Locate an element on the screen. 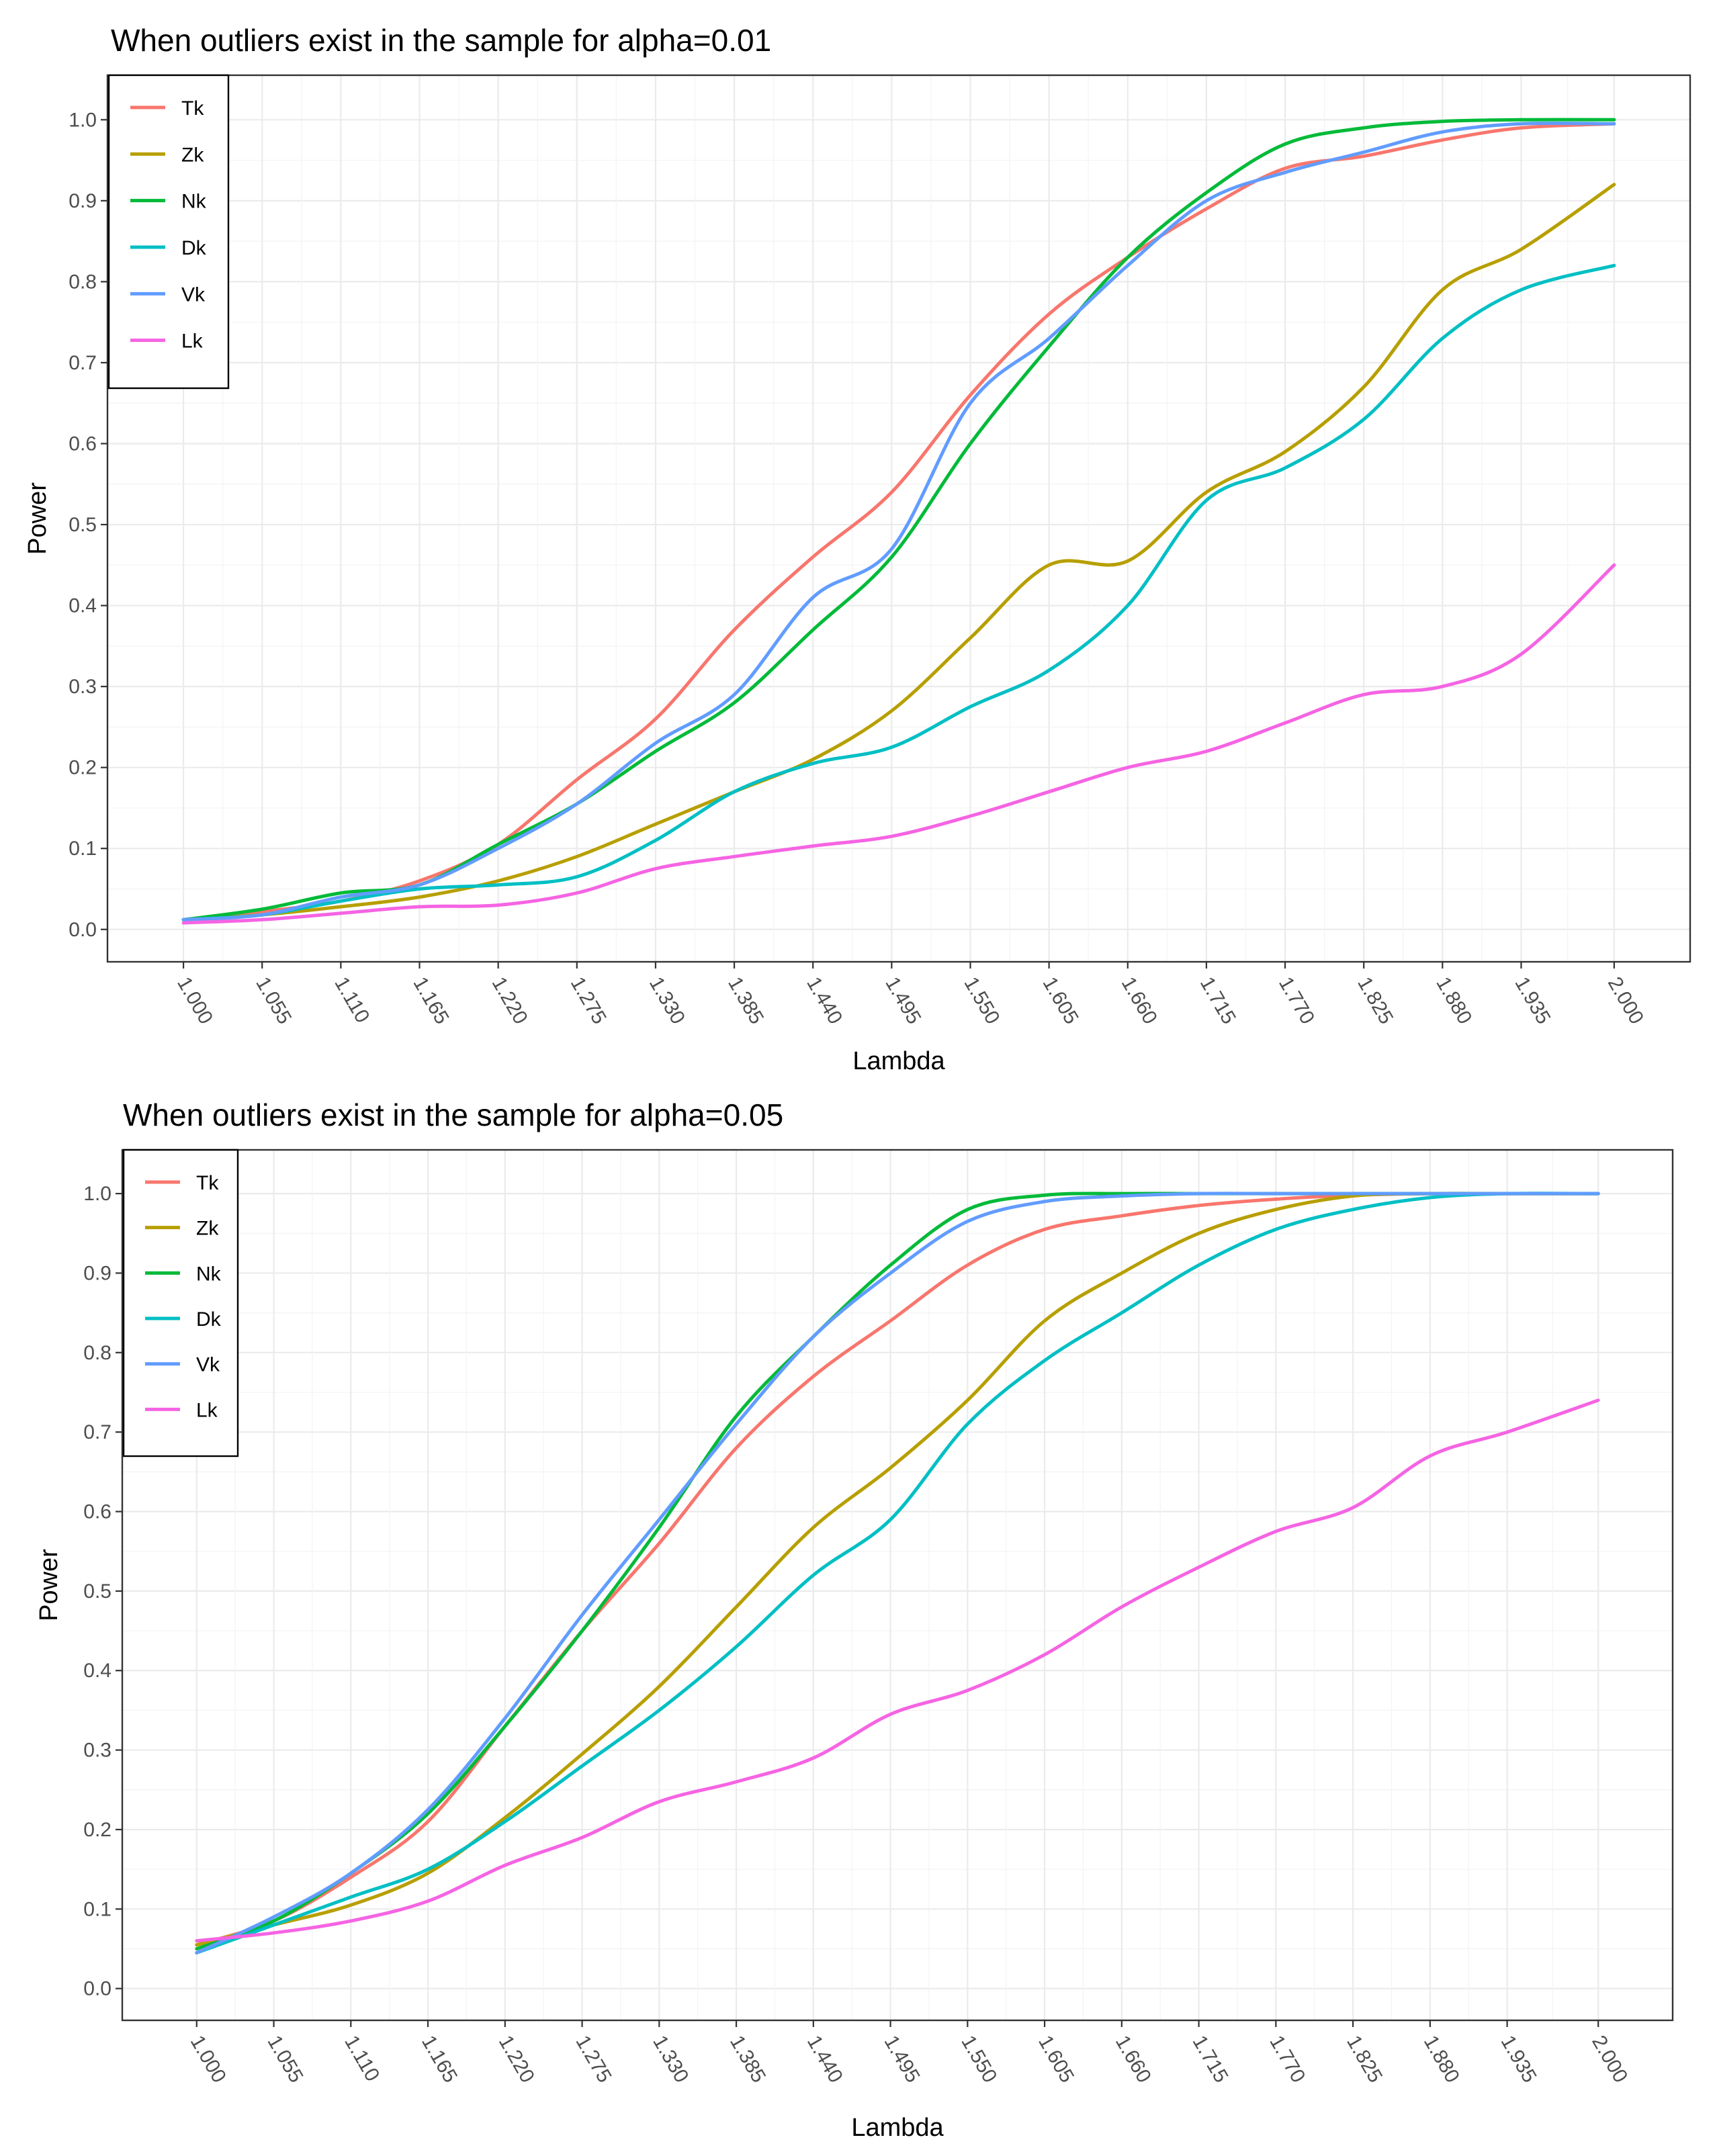  y-tick-label: 0.1 is located at coordinates (97, 1909).